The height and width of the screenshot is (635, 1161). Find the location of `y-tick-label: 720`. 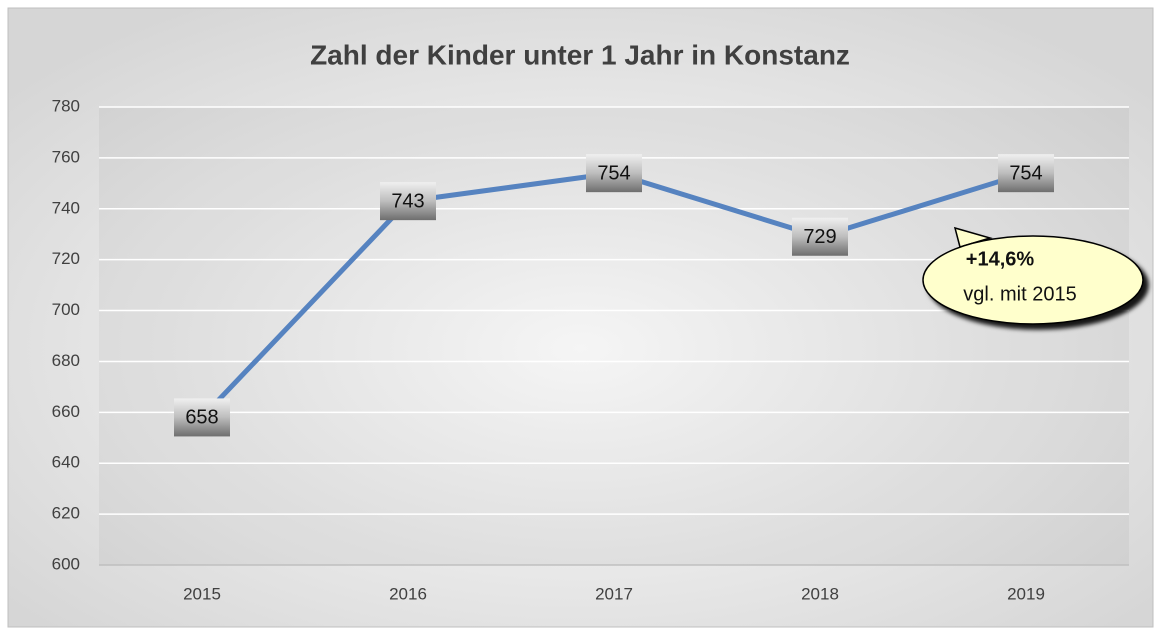

y-tick-label: 720 is located at coordinates (66, 258).